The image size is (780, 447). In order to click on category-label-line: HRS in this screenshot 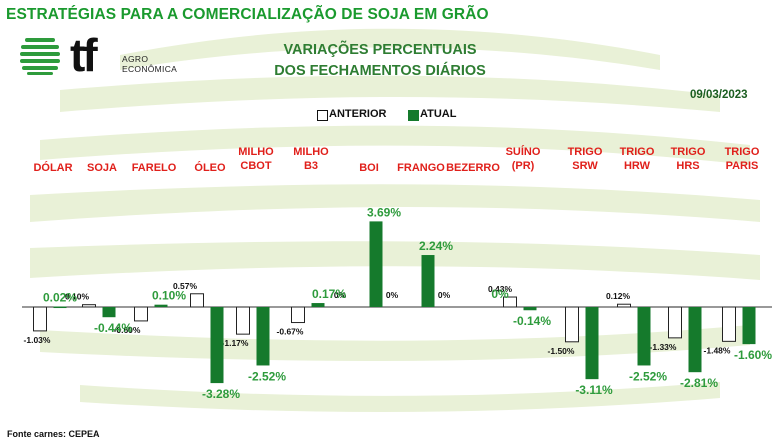, I will do `click(687, 166)`.